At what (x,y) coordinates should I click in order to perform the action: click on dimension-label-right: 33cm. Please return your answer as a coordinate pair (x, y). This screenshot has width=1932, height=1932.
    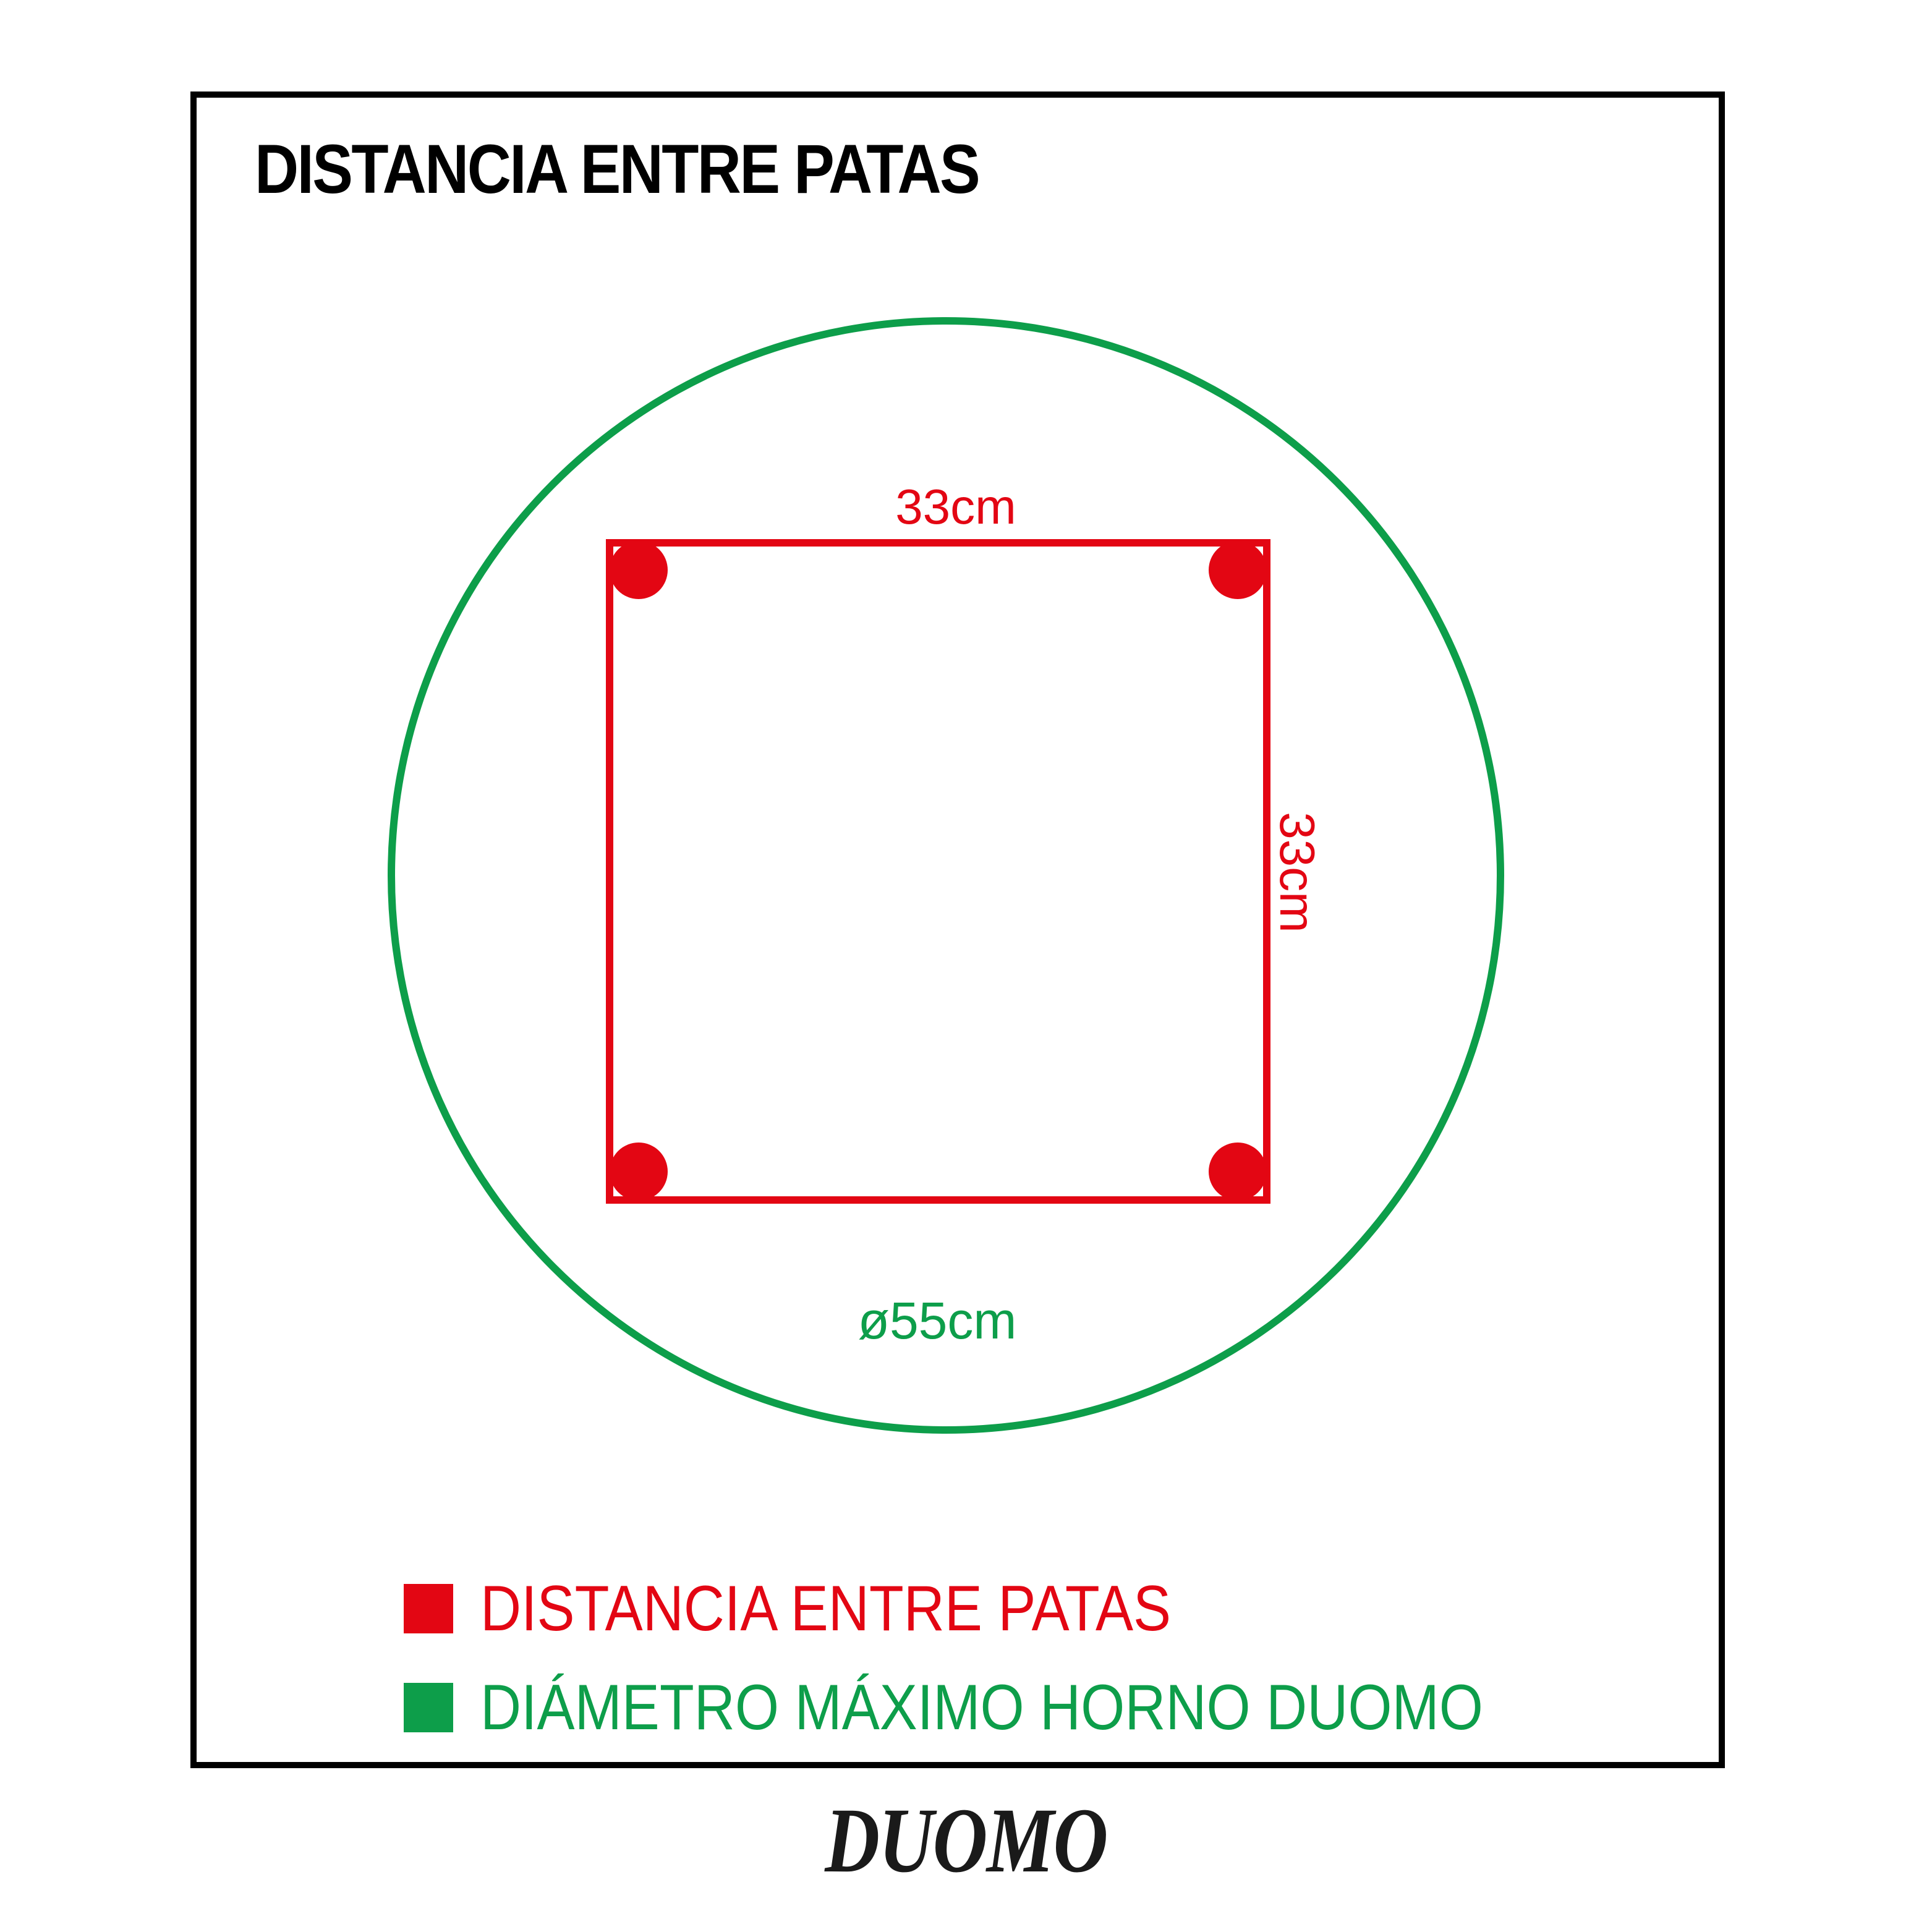
    Looking at the image, I should click on (1297, 872).